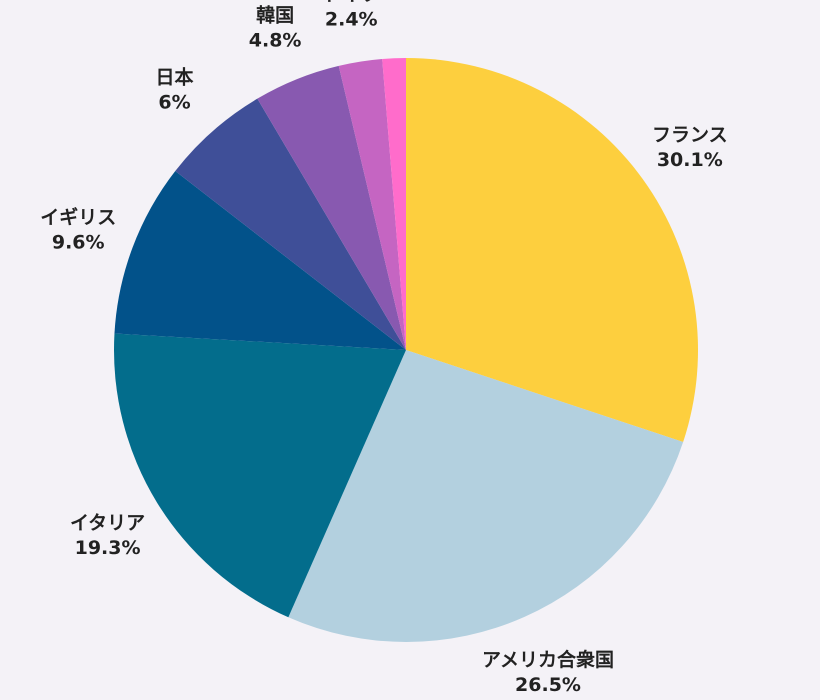  Describe the element at coordinates (548, 659) in the screenshot. I see `slice-name-label: アメリカ合衆国` at that location.